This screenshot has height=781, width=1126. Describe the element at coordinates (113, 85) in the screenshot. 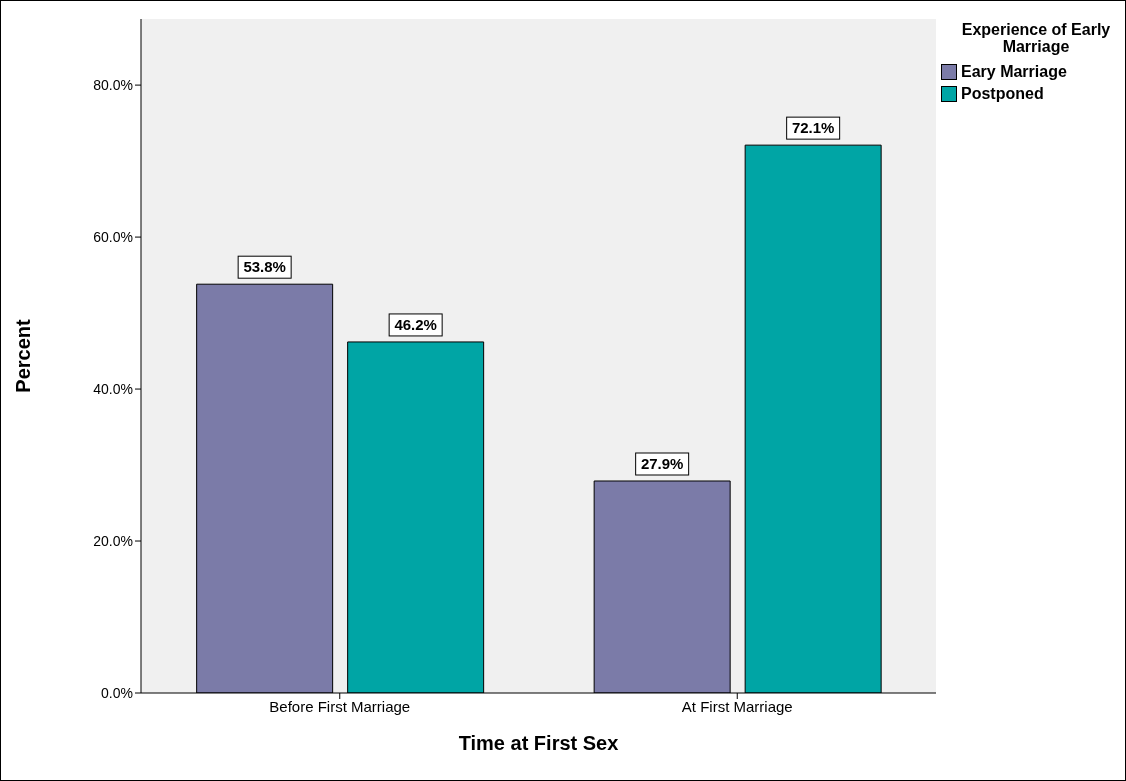

I see `y-tick-label: 80.0%` at that location.